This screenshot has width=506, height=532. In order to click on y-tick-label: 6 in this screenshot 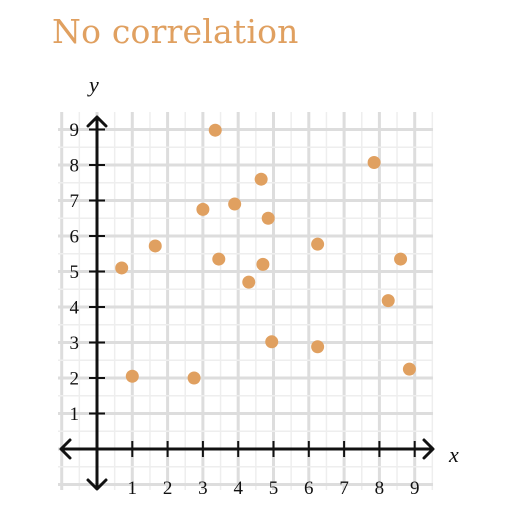, I will do `click(75, 237)`.